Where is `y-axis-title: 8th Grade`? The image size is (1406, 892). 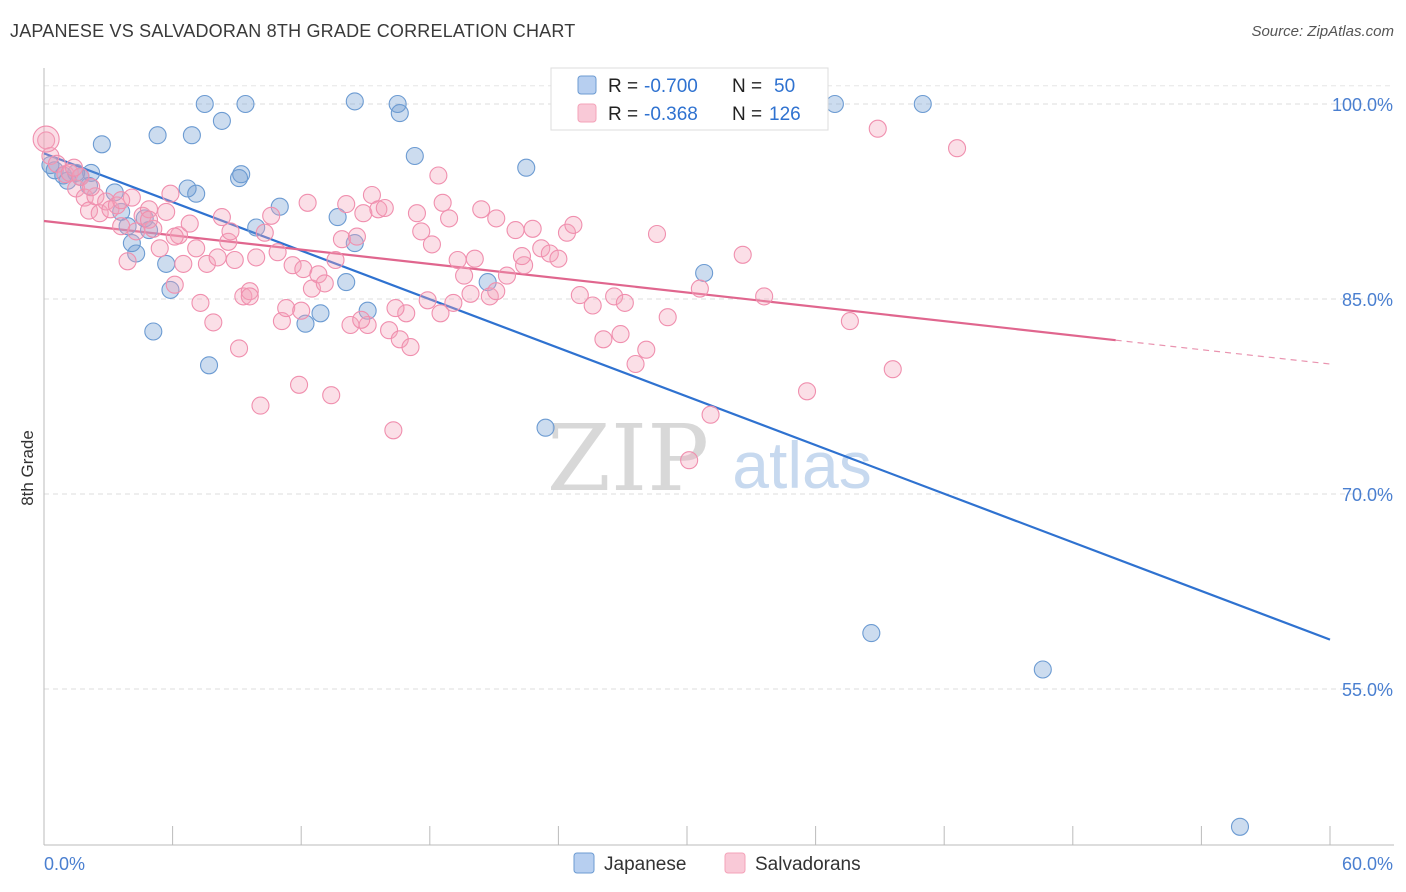
y-axis-title: 8th Grade is located at coordinates (27, 468).